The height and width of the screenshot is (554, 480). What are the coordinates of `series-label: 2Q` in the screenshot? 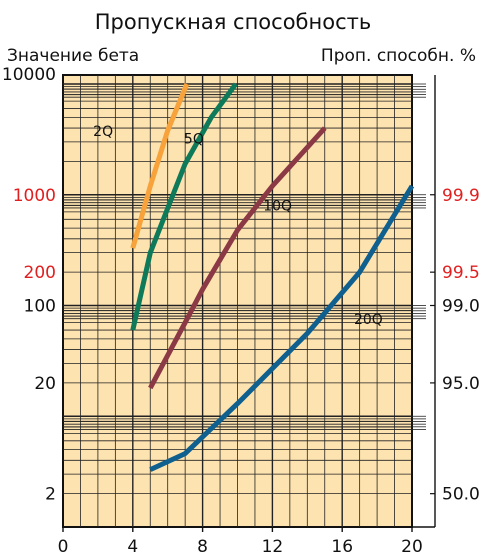 It's located at (103, 132).